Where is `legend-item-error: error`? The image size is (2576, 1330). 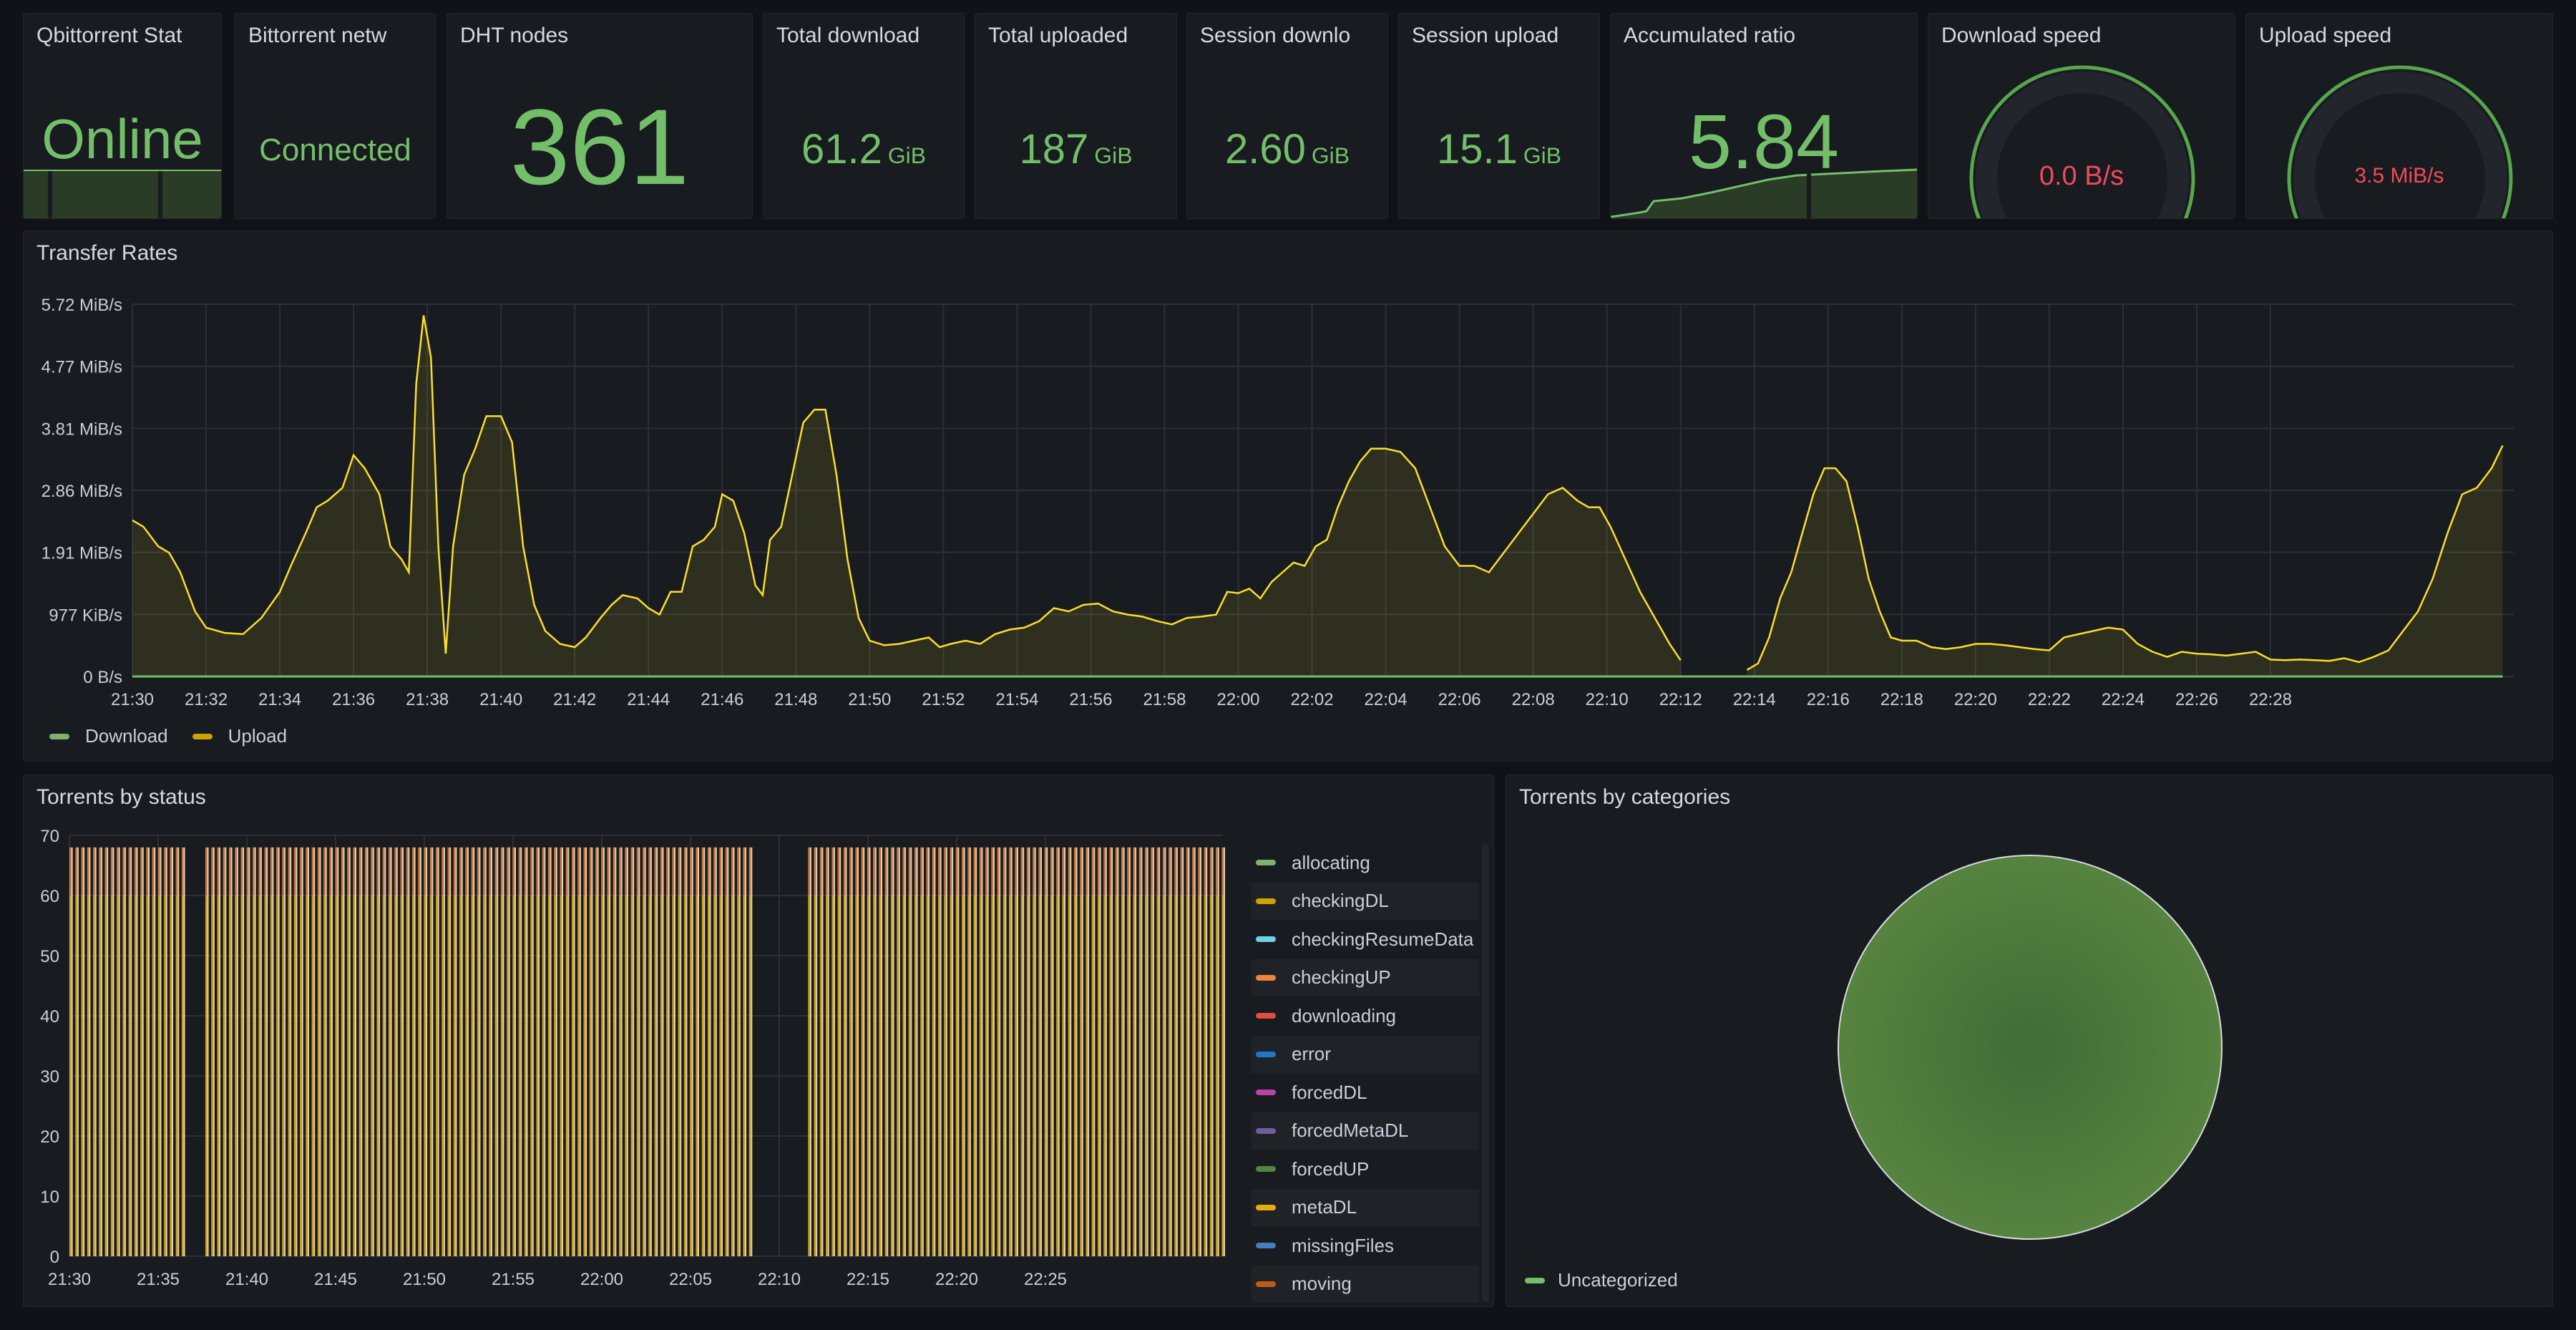 legend-item-error: error is located at coordinates (1365, 1054).